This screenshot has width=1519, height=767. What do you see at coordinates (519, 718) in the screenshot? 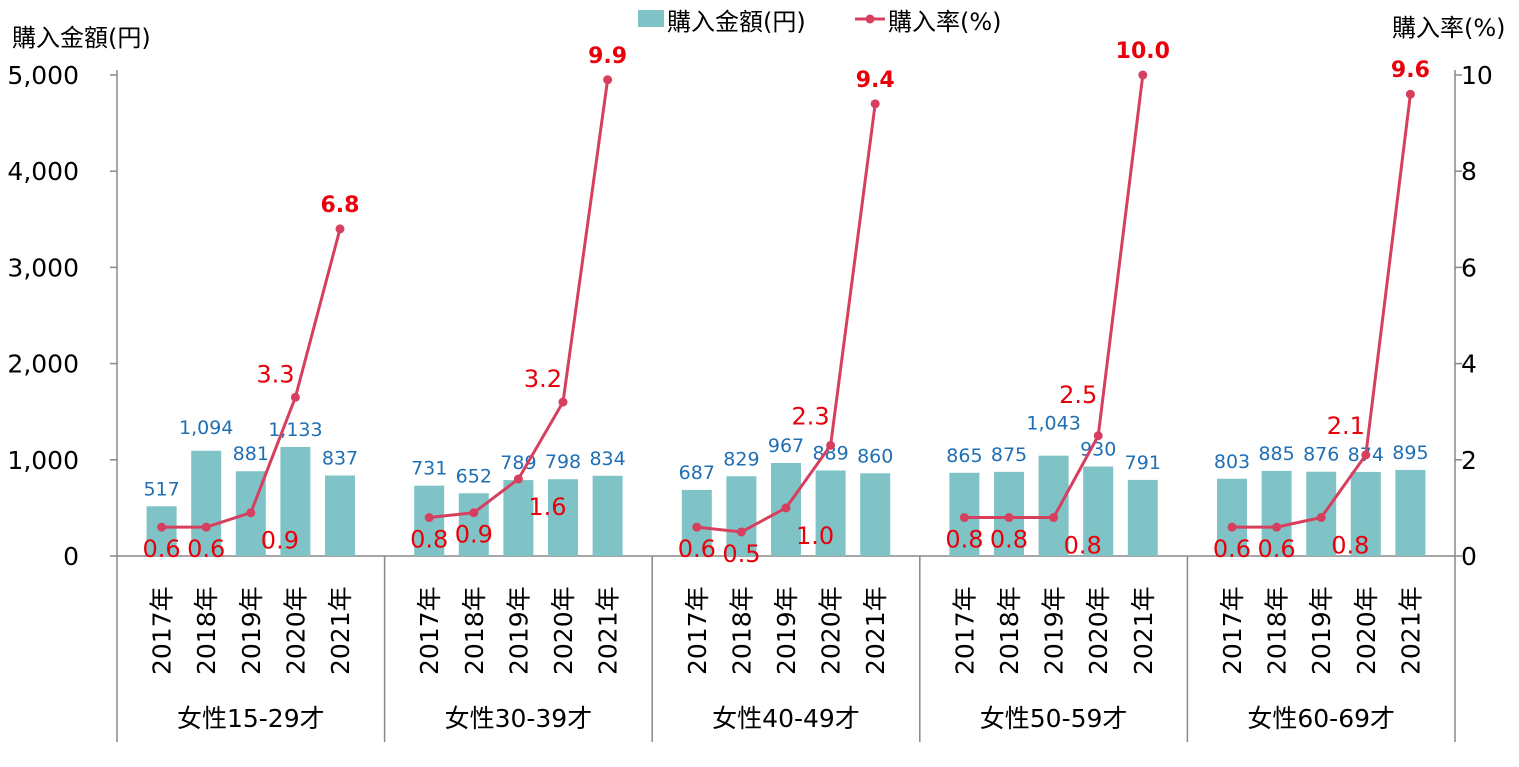
I see `group-label: 女性30-39才` at bounding box center [519, 718].